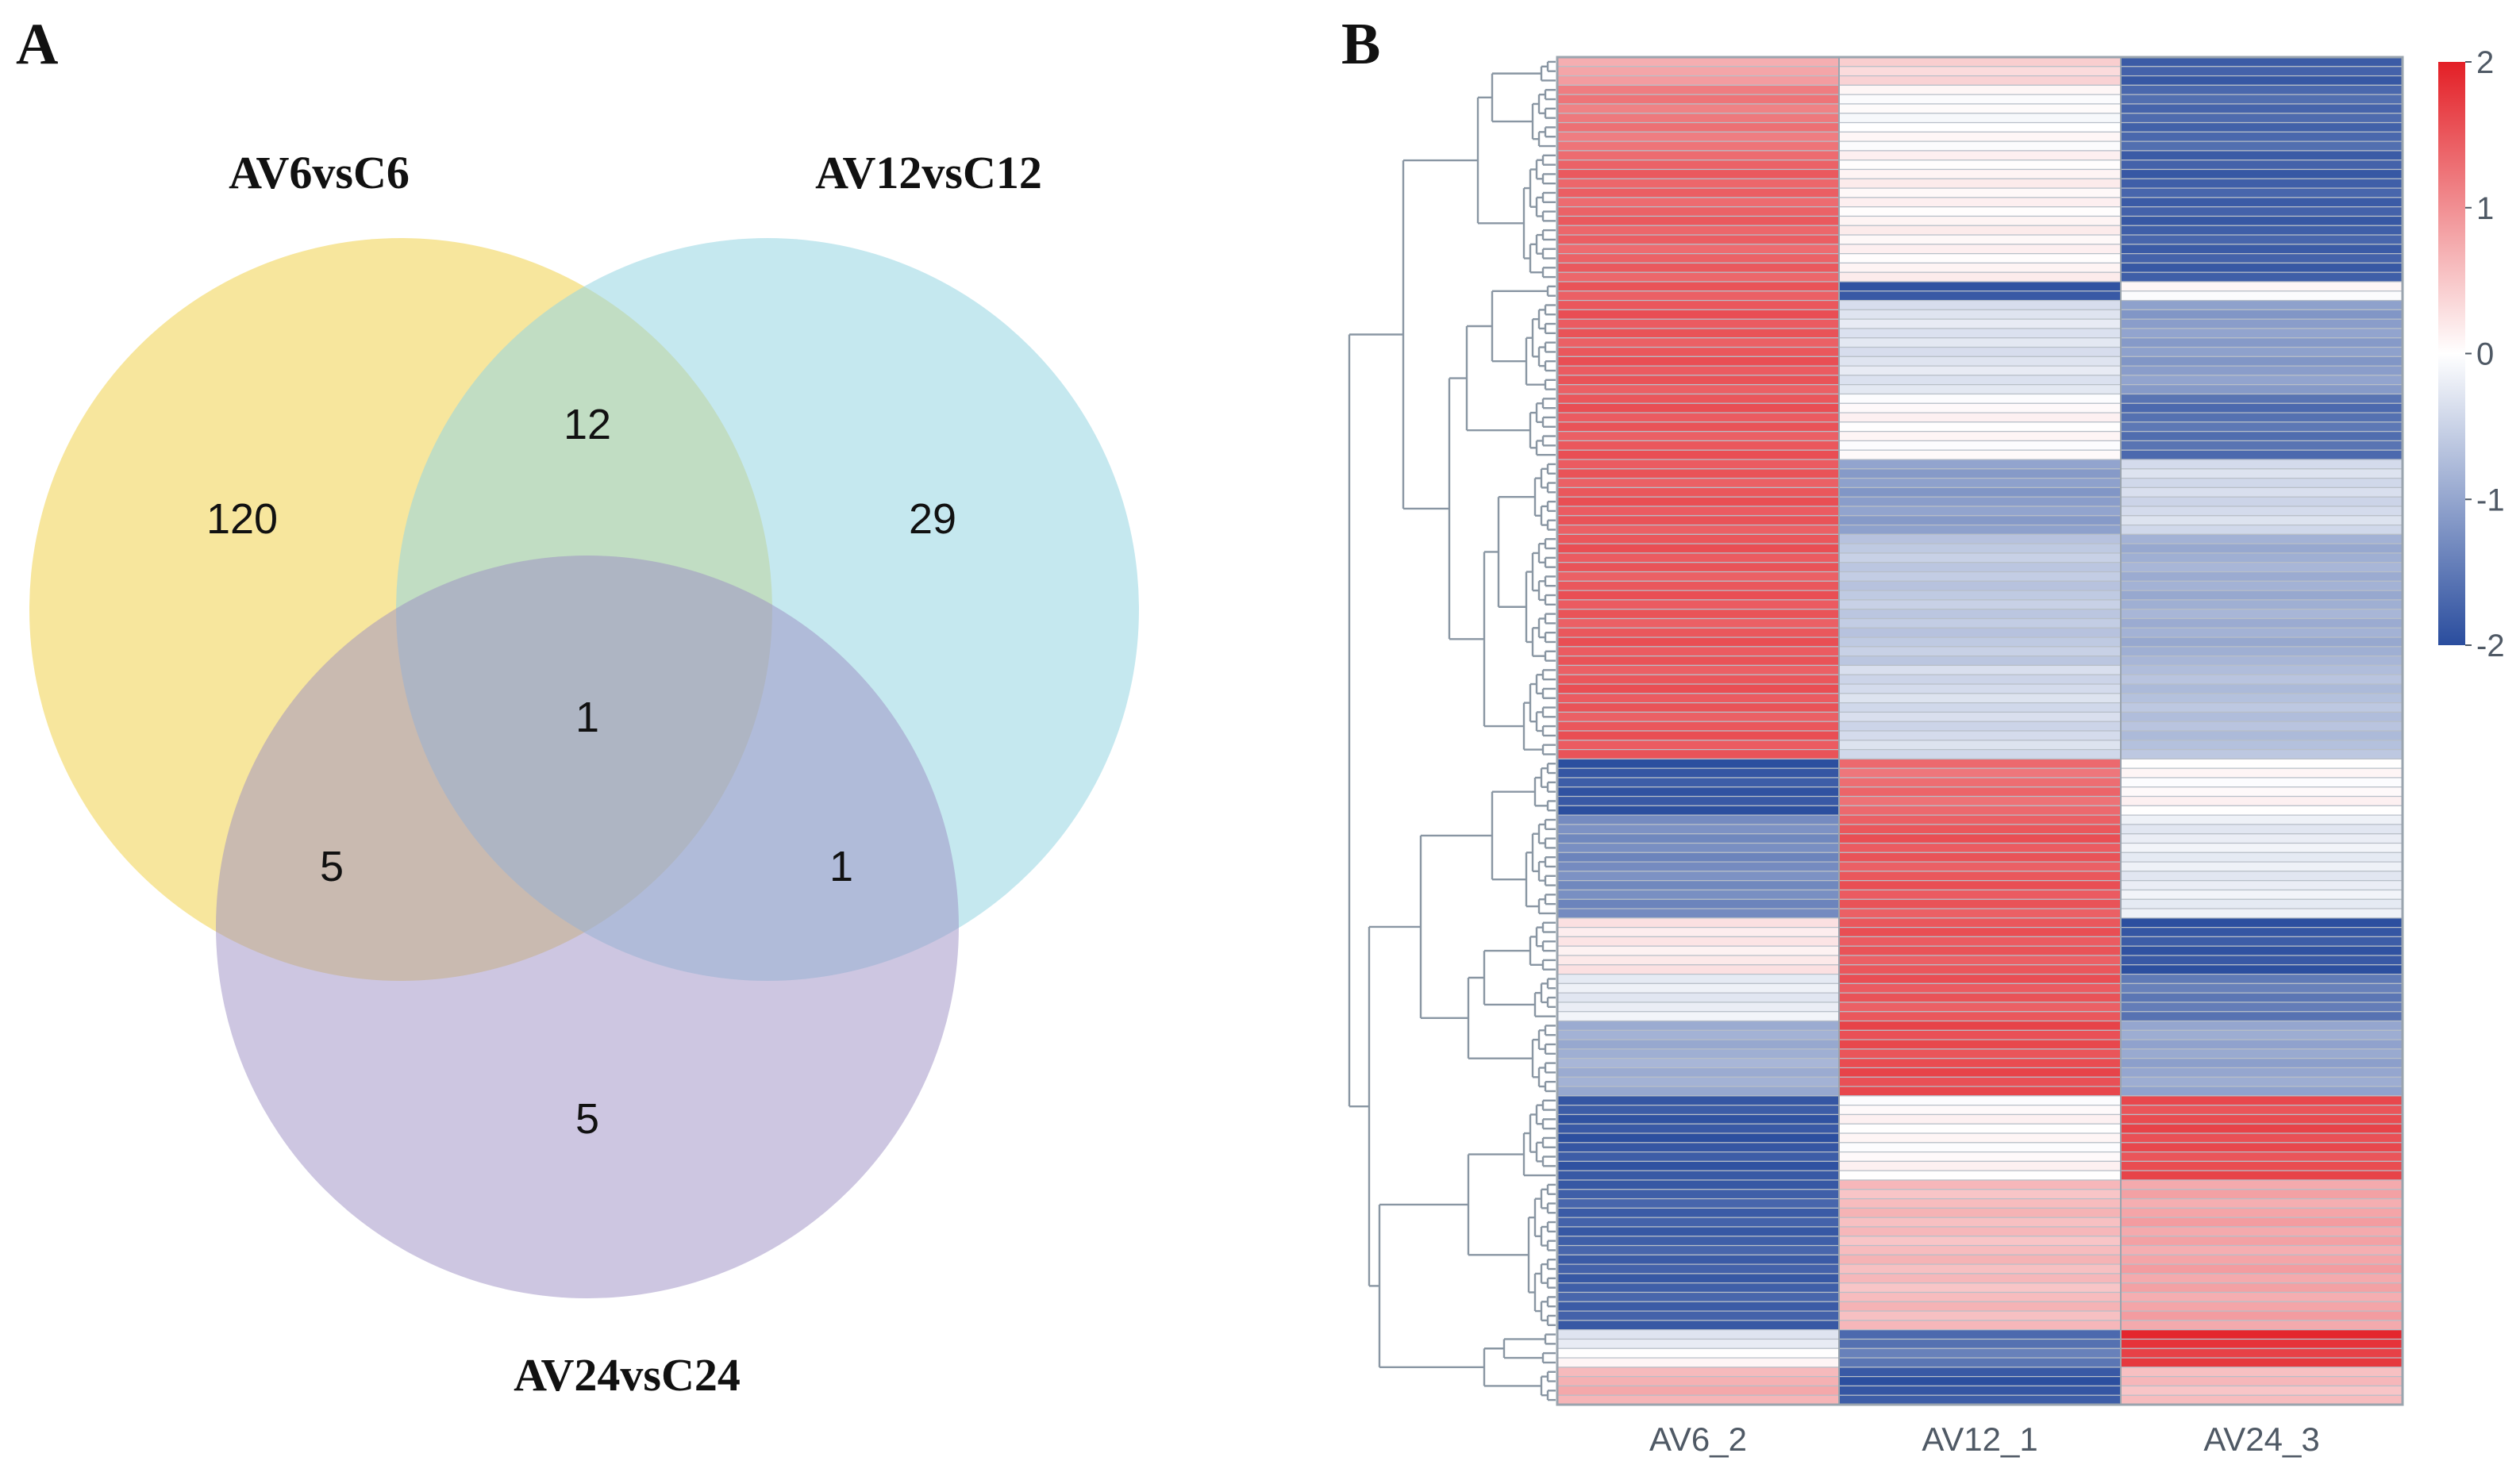 The width and height of the screenshot is (2520, 1484). I want to click on colorbar, so click(2451, 353).